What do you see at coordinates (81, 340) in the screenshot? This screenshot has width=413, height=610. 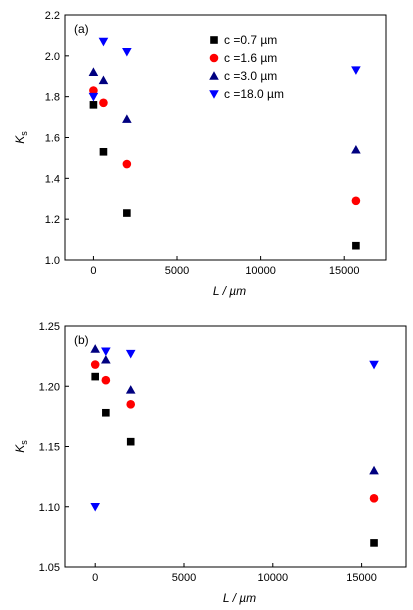 I see `panel-label: (b)` at bounding box center [81, 340].